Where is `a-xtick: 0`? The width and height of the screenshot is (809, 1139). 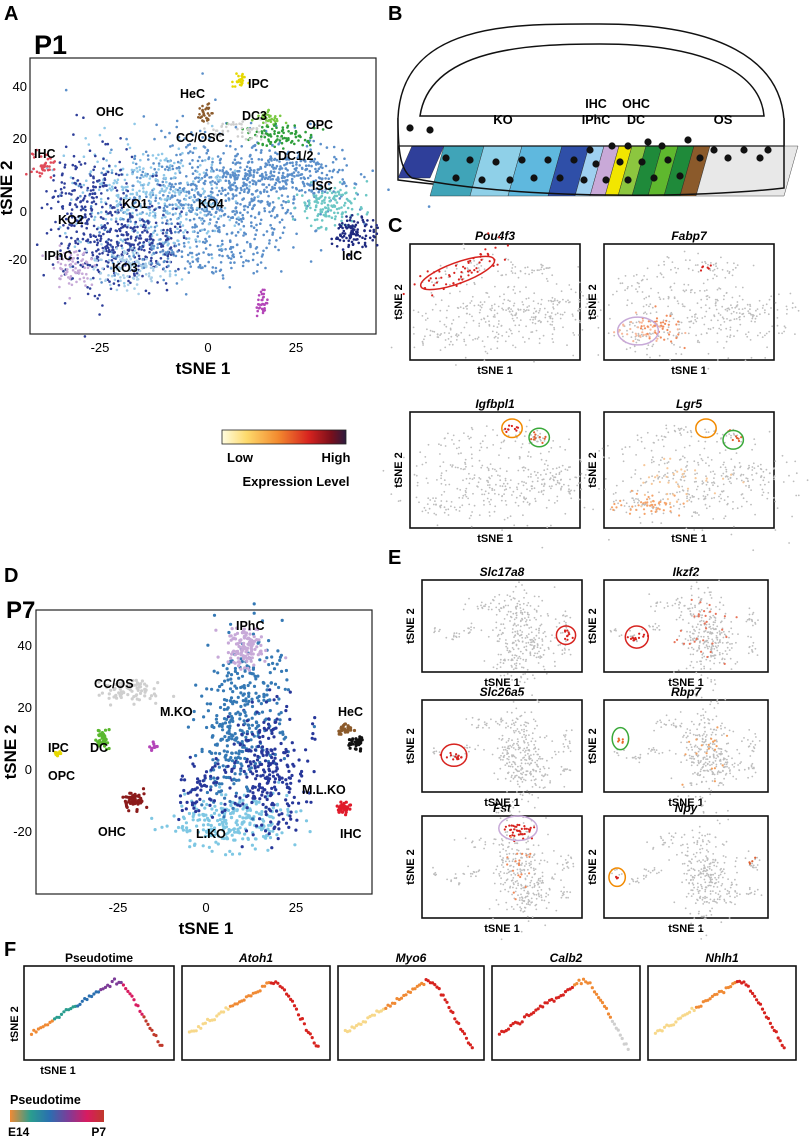 a-xtick: 0 is located at coordinates (207, 347).